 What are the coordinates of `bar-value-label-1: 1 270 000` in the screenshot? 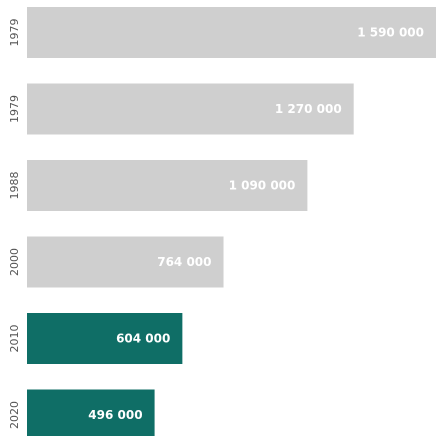 It's located at (308, 109).